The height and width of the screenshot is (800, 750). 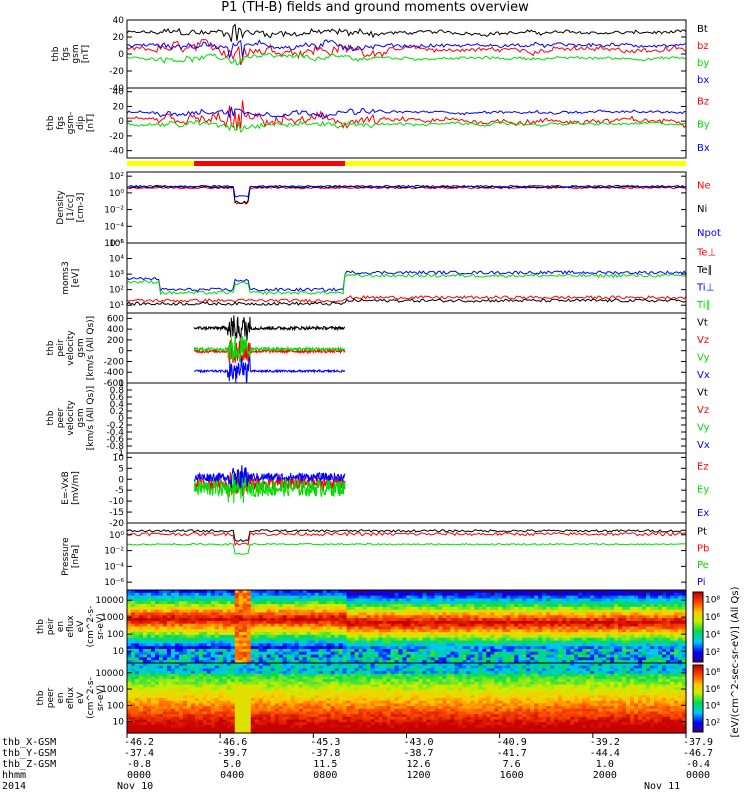 What do you see at coordinates (115, 319) in the screenshot?
I see `y-tick-label: 600` at bounding box center [115, 319].